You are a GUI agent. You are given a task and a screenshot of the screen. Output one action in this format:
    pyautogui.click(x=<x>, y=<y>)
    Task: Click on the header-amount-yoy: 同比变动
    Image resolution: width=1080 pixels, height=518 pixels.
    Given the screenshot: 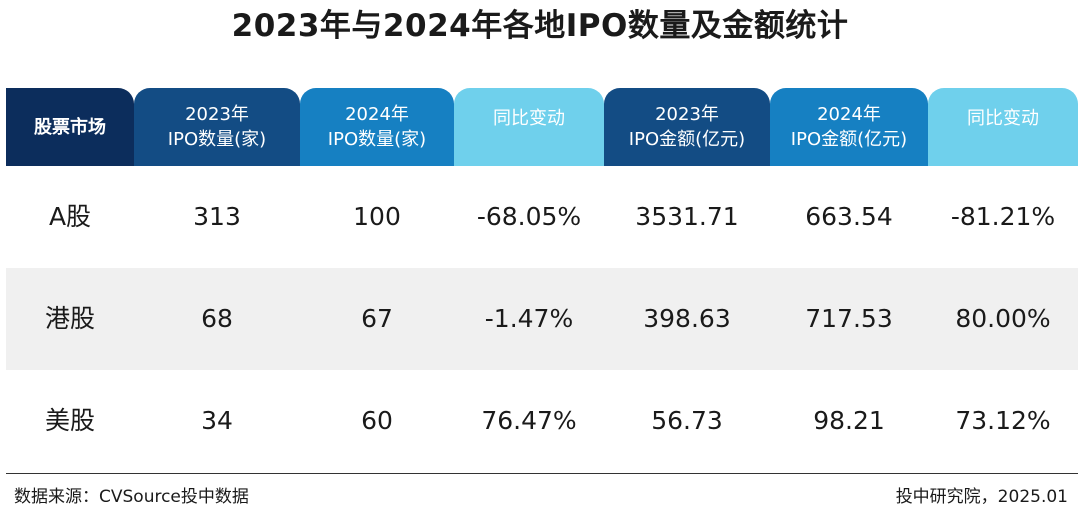 What is the action you would take?
    pyautogui.click(x=1003, y=127)
    